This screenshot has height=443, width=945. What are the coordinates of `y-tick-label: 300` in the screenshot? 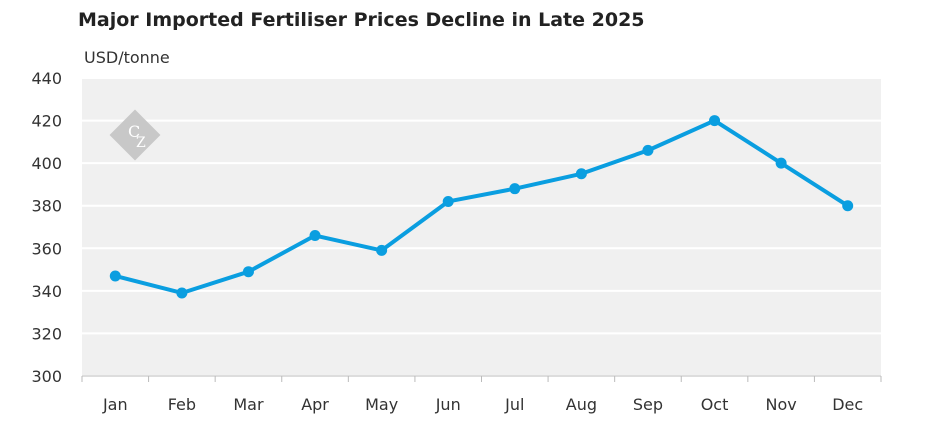 It's located at (46, 376).